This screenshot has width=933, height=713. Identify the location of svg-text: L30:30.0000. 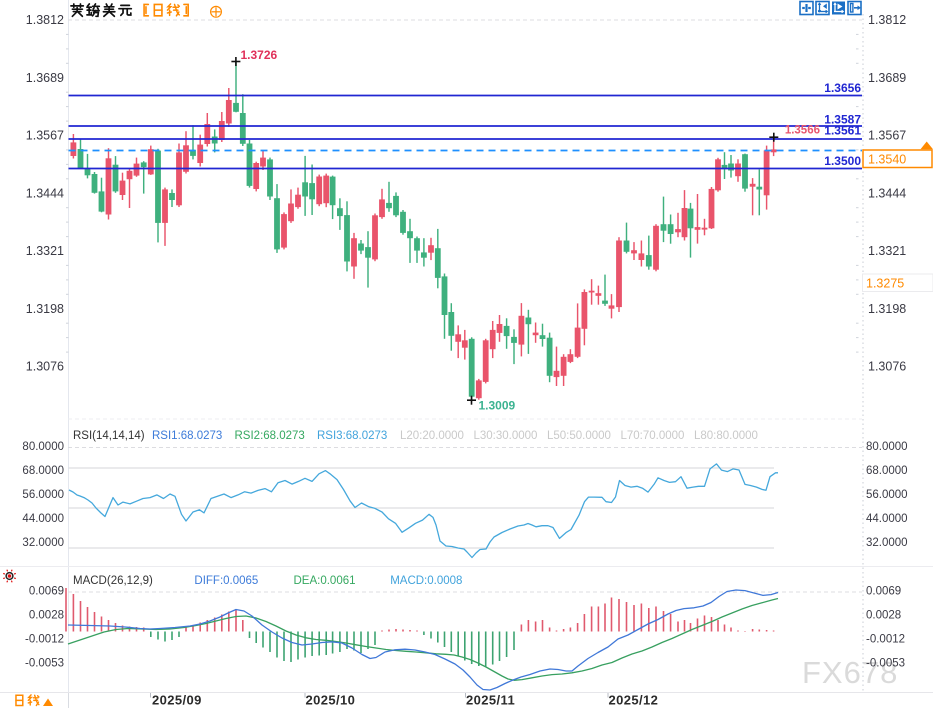
(506, 436).